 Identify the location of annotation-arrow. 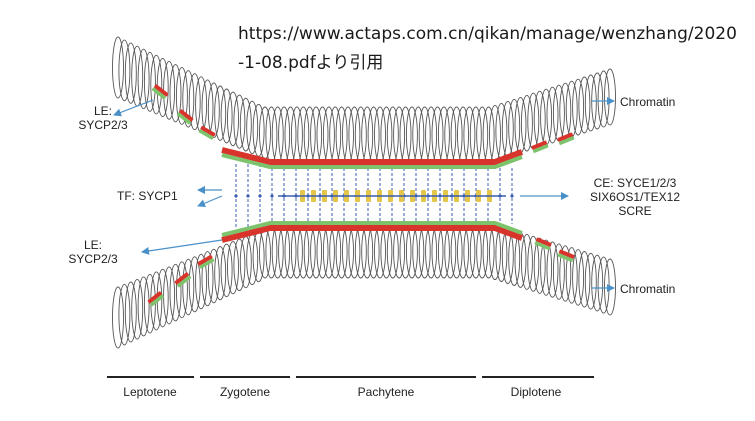
(210, 201).